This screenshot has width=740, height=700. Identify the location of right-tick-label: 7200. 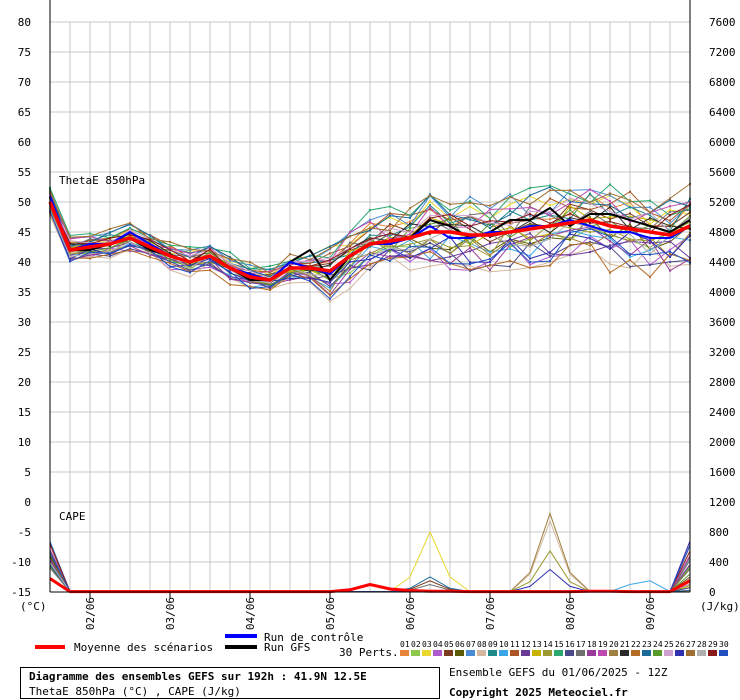
(722, 52).